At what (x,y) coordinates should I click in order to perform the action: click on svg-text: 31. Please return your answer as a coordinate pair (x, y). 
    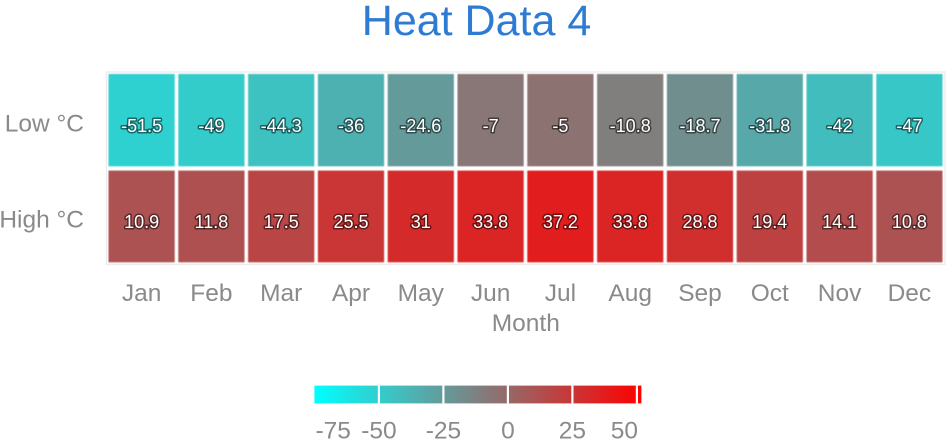
    Looking at the image, I should click on (421, 222).